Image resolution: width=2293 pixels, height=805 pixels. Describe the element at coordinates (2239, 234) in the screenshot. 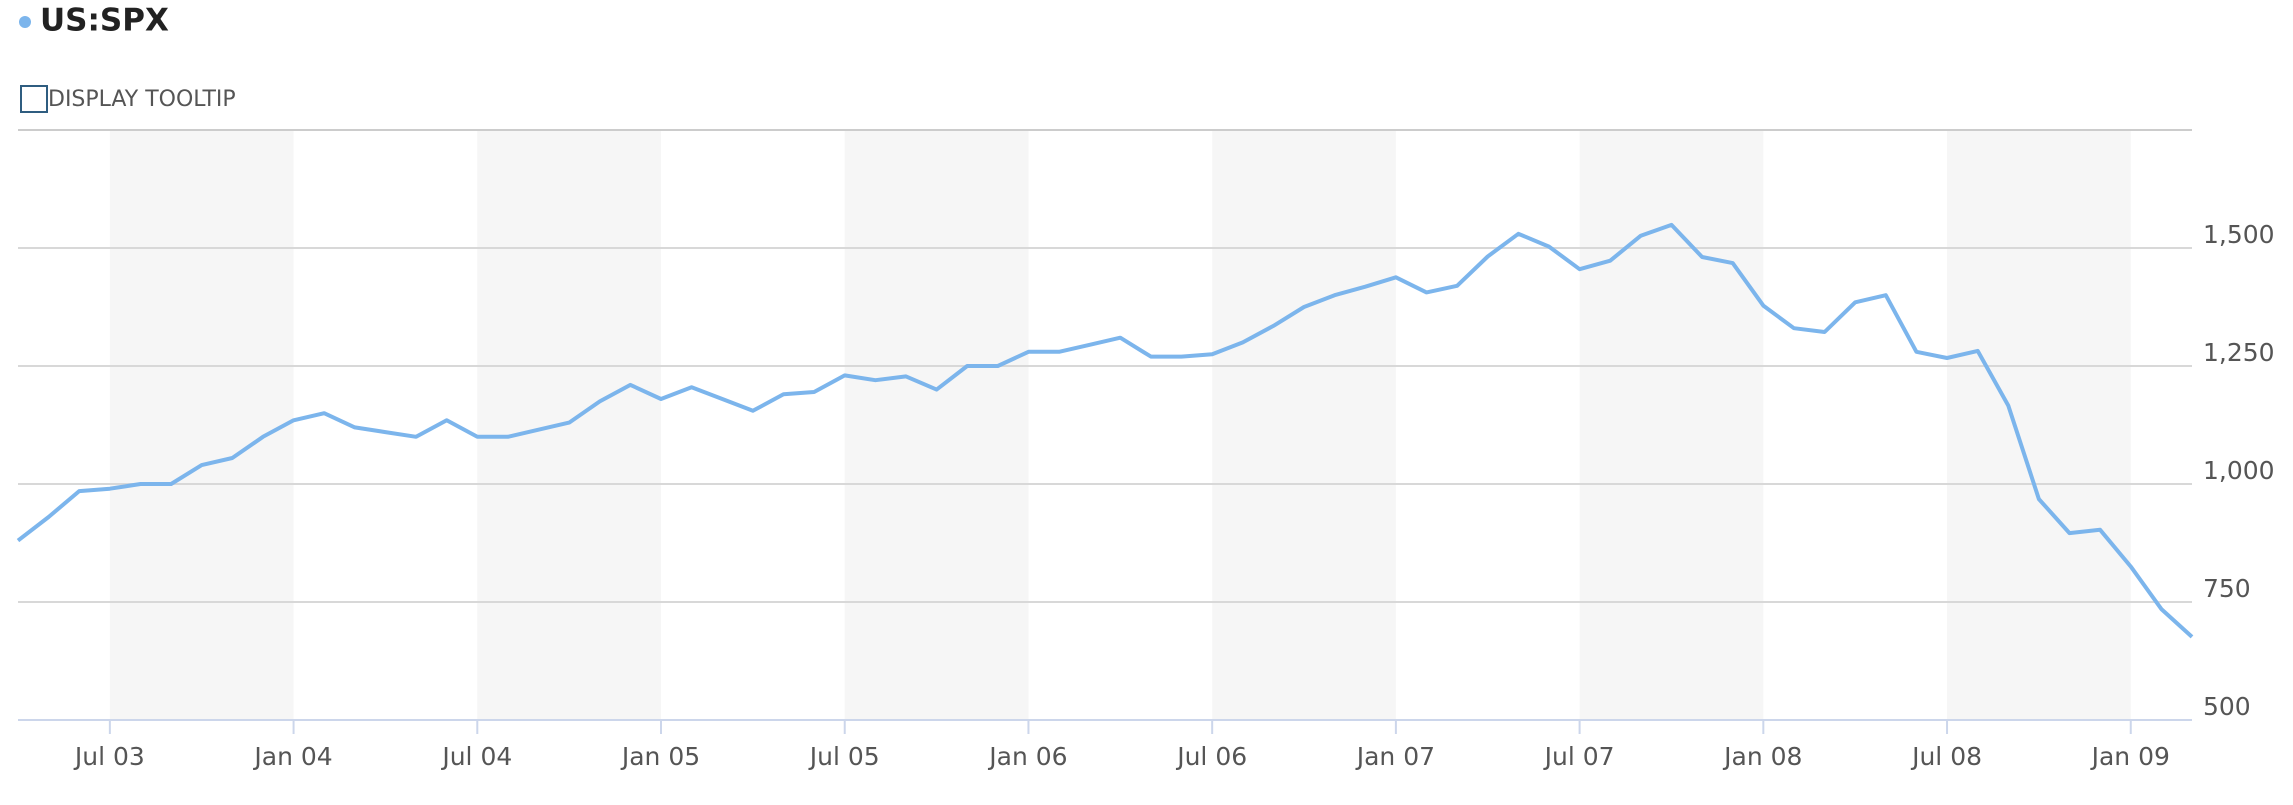

I see `y-tick-label: 1,500` at that location.